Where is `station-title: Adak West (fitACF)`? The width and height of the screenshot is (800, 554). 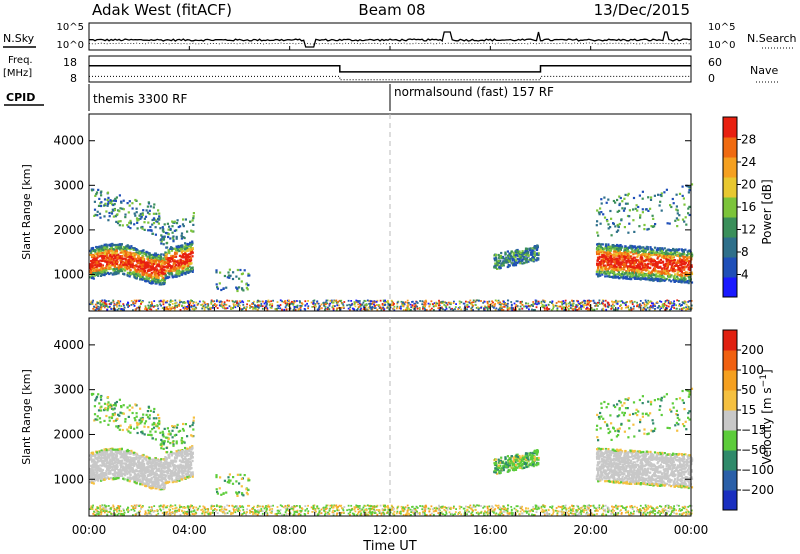
station-title: Adak West (fitACF) is located at coordinates (162, 10).